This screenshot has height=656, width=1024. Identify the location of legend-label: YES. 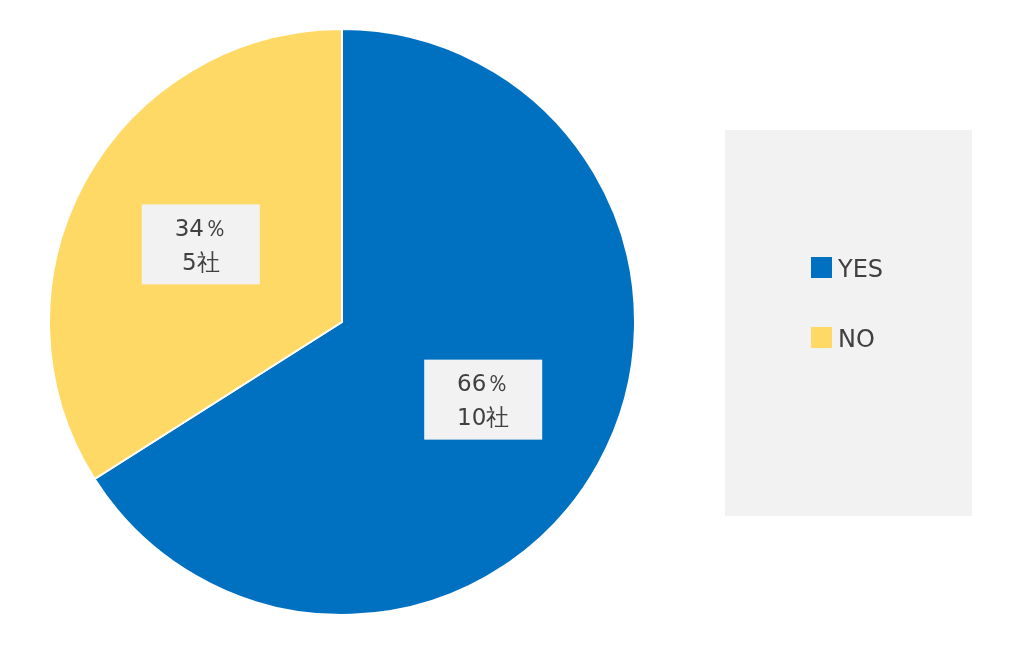
(860, 269).